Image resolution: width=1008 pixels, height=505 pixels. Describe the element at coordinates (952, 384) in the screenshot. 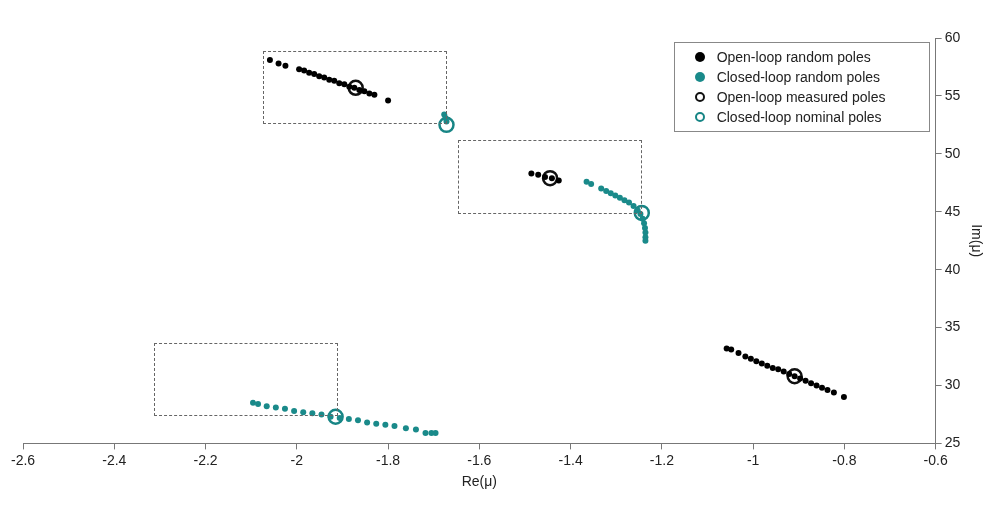

I see `y-tick-label: 30` at that location.